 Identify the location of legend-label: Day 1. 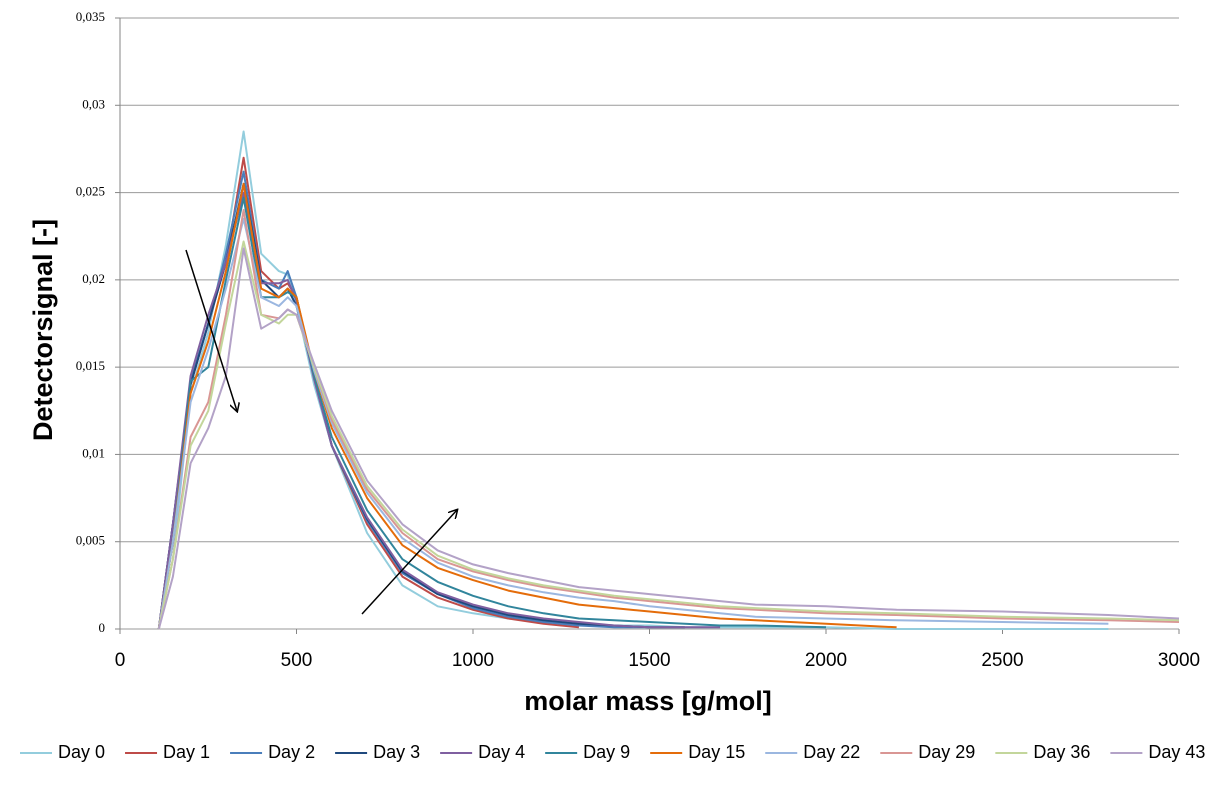
(186, 752).